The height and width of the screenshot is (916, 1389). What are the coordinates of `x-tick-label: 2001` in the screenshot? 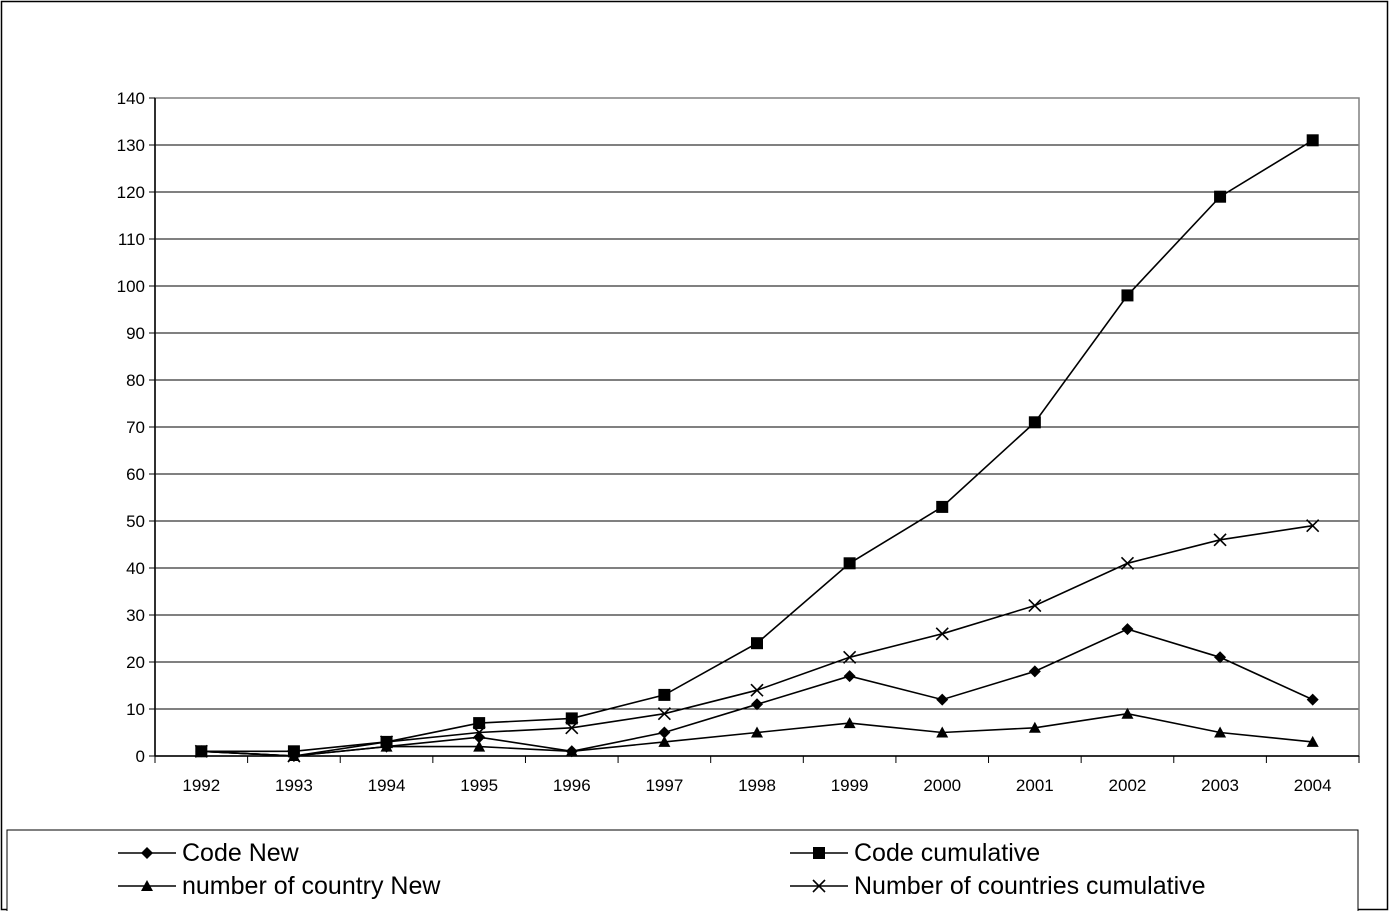 It's located at (1035, 785).